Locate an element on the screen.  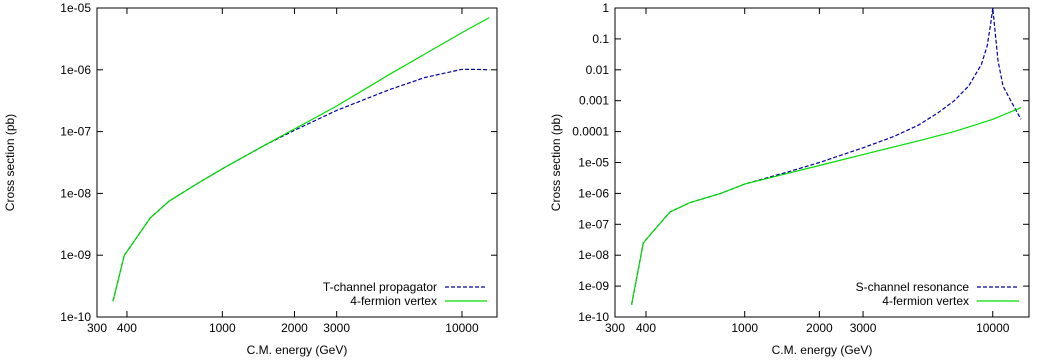
y-tick-label: 0.01 is located at coordinates (598, 70).